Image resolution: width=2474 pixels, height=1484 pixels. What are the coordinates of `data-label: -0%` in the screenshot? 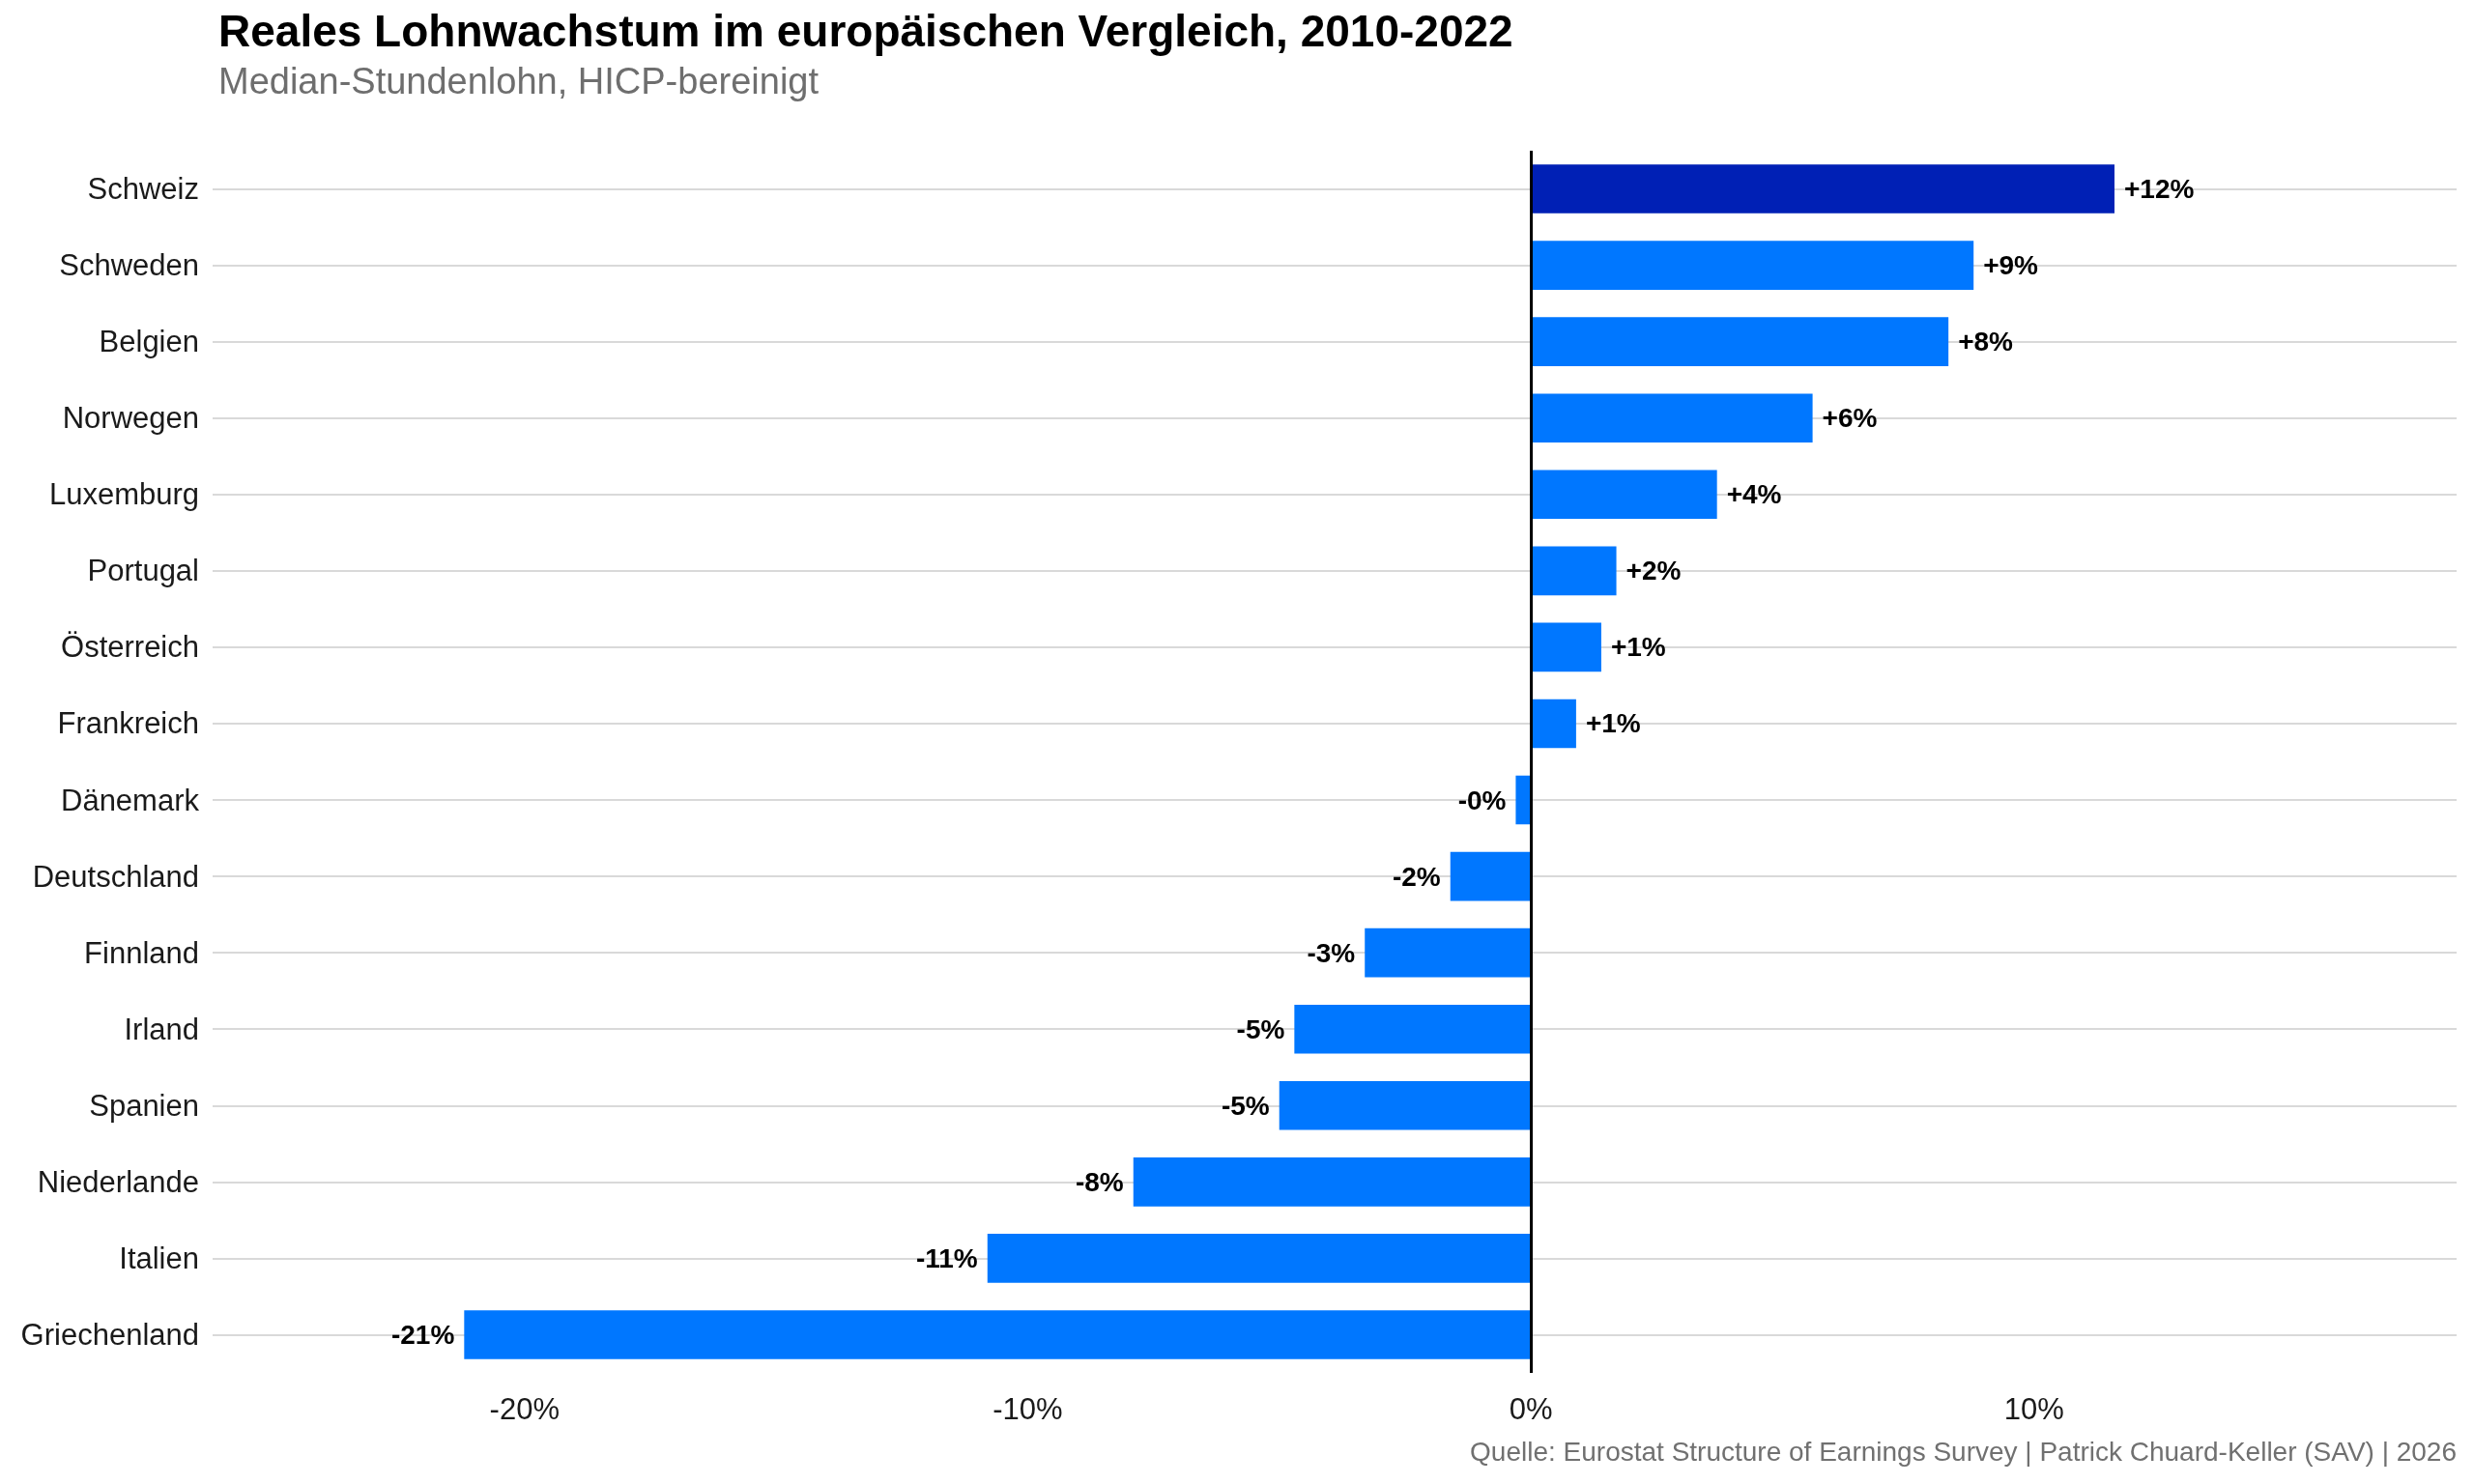 It's located at (1482, 800).